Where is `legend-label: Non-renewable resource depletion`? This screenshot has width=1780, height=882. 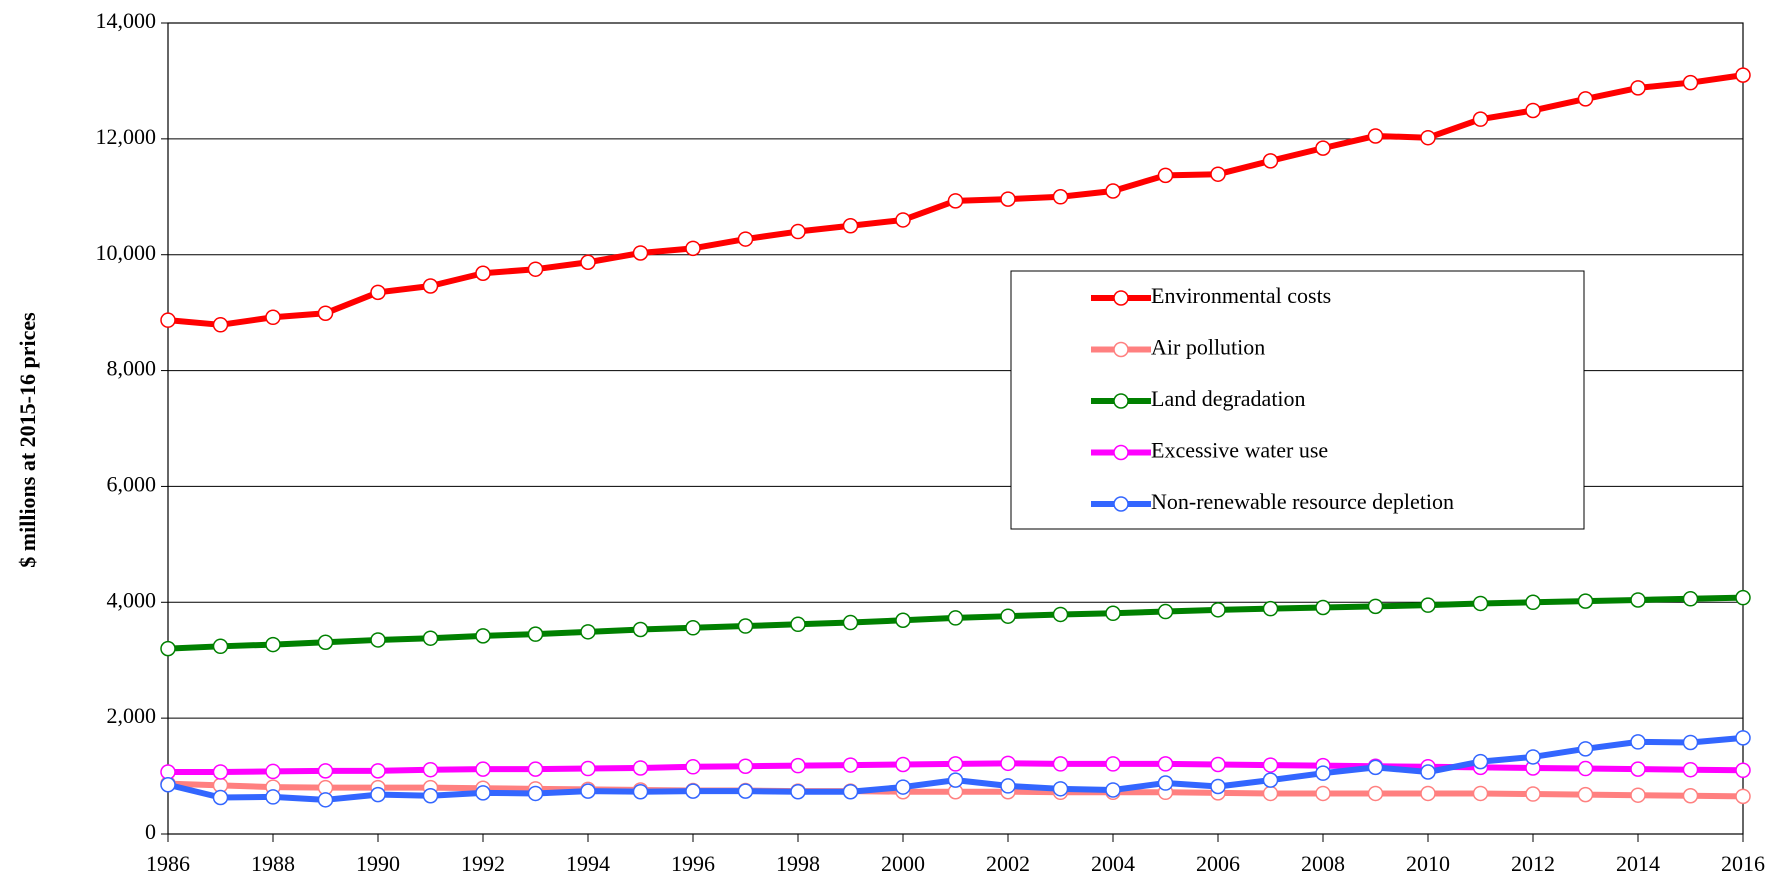 legend-label: Non-renewable resource depletion is located at coordinates (1302, 501).